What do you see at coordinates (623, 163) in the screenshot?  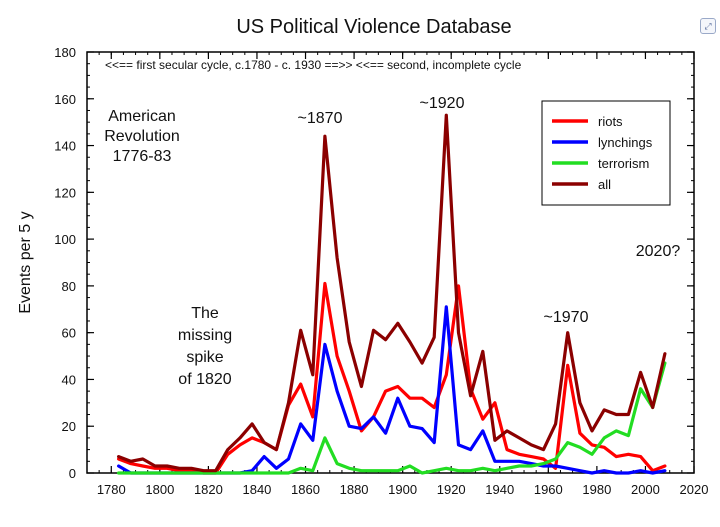 I see `legend-label-terrorism: terrorism` at bounding box center [623, 163].